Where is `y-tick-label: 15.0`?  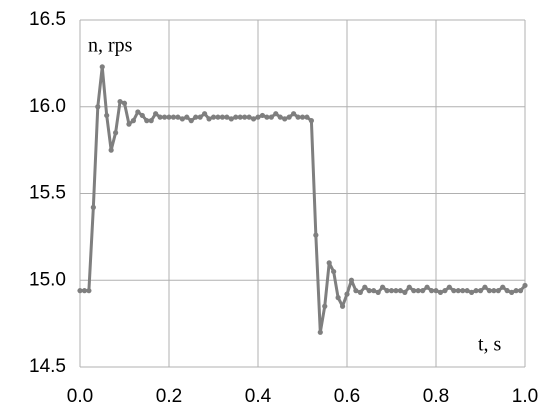 y-tick-label: 15.0 is located at coordinates (47, 279).